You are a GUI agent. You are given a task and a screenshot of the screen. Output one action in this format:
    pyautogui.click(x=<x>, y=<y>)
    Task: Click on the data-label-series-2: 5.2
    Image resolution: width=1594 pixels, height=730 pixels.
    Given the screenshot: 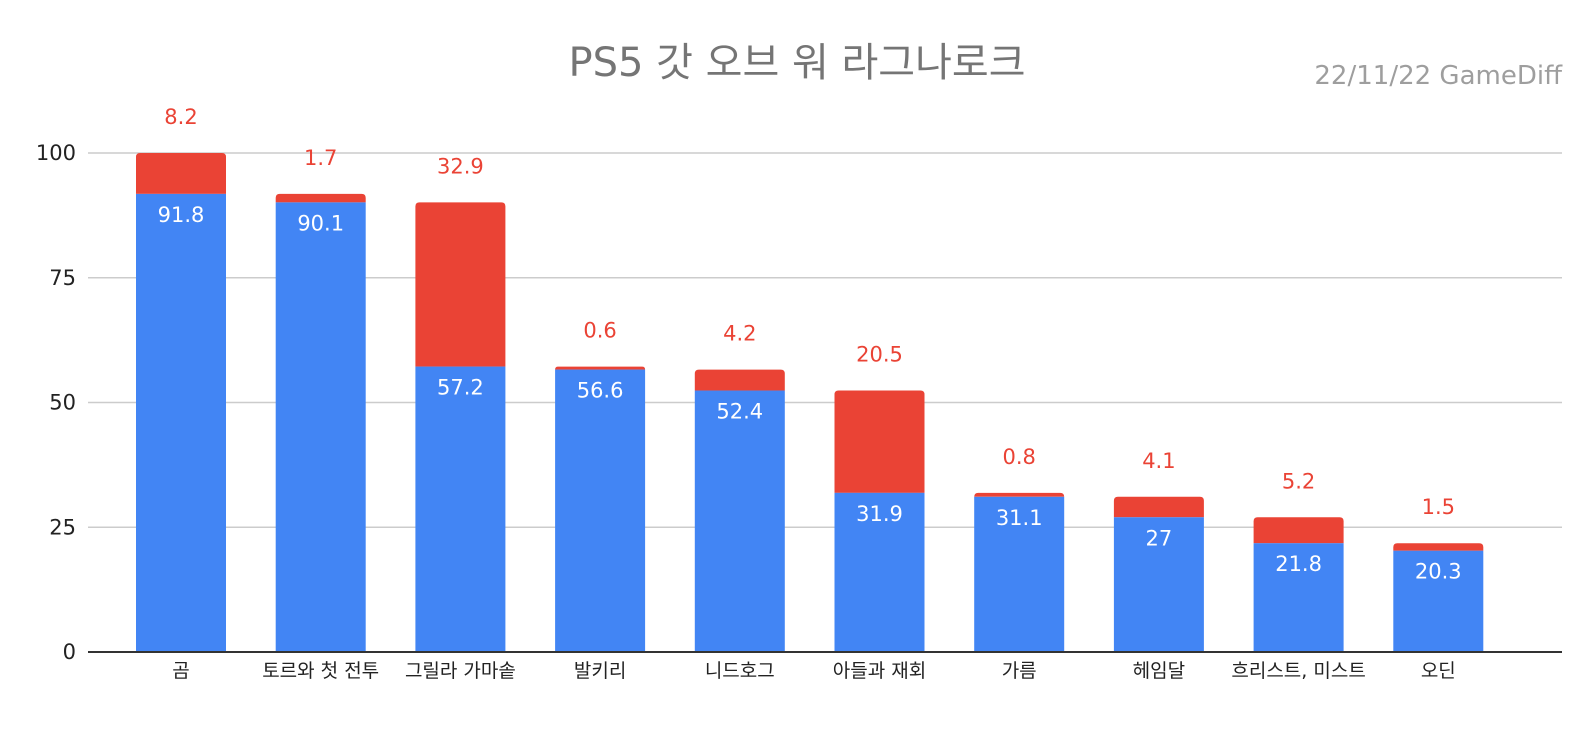 What is the action you would take?
    pyautogui.click(x=1298, y=481)
    